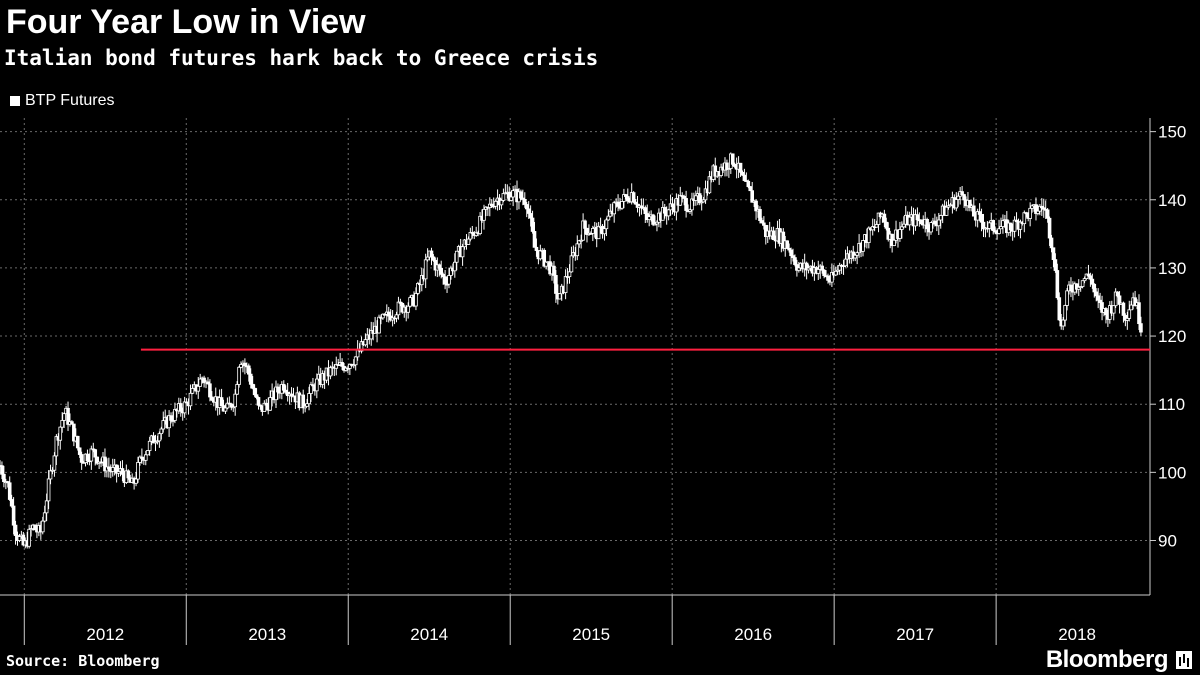  I want to click on y-tick-label: 90, so click(1167, 540).